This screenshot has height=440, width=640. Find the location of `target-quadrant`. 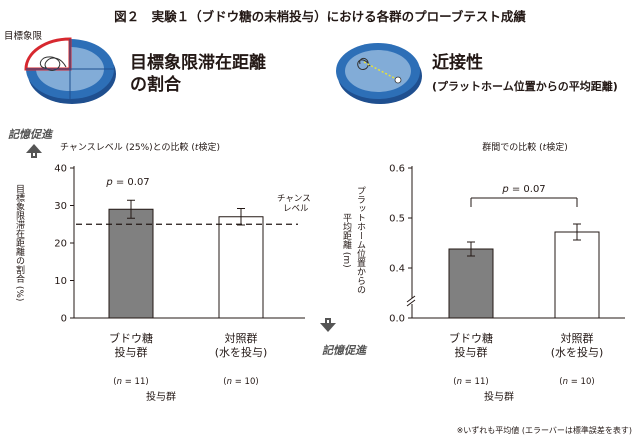

target-quadrant is located at coordinates (48, 54).